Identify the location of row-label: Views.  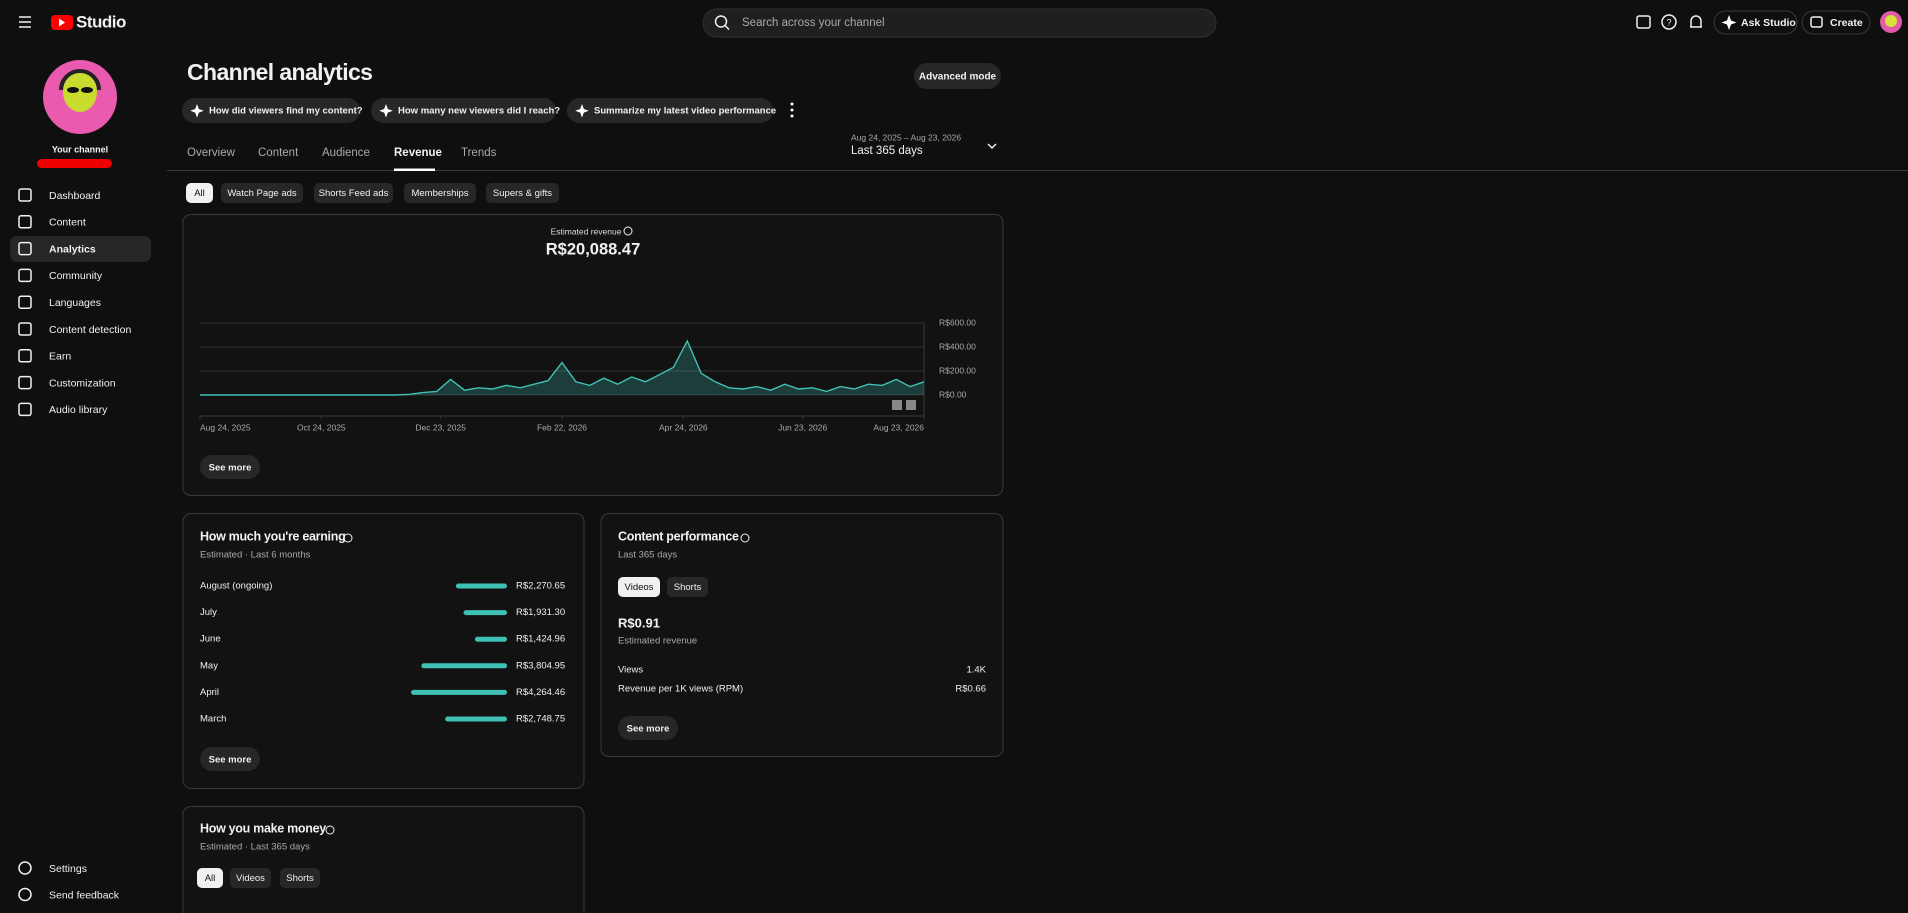
(630, 670).